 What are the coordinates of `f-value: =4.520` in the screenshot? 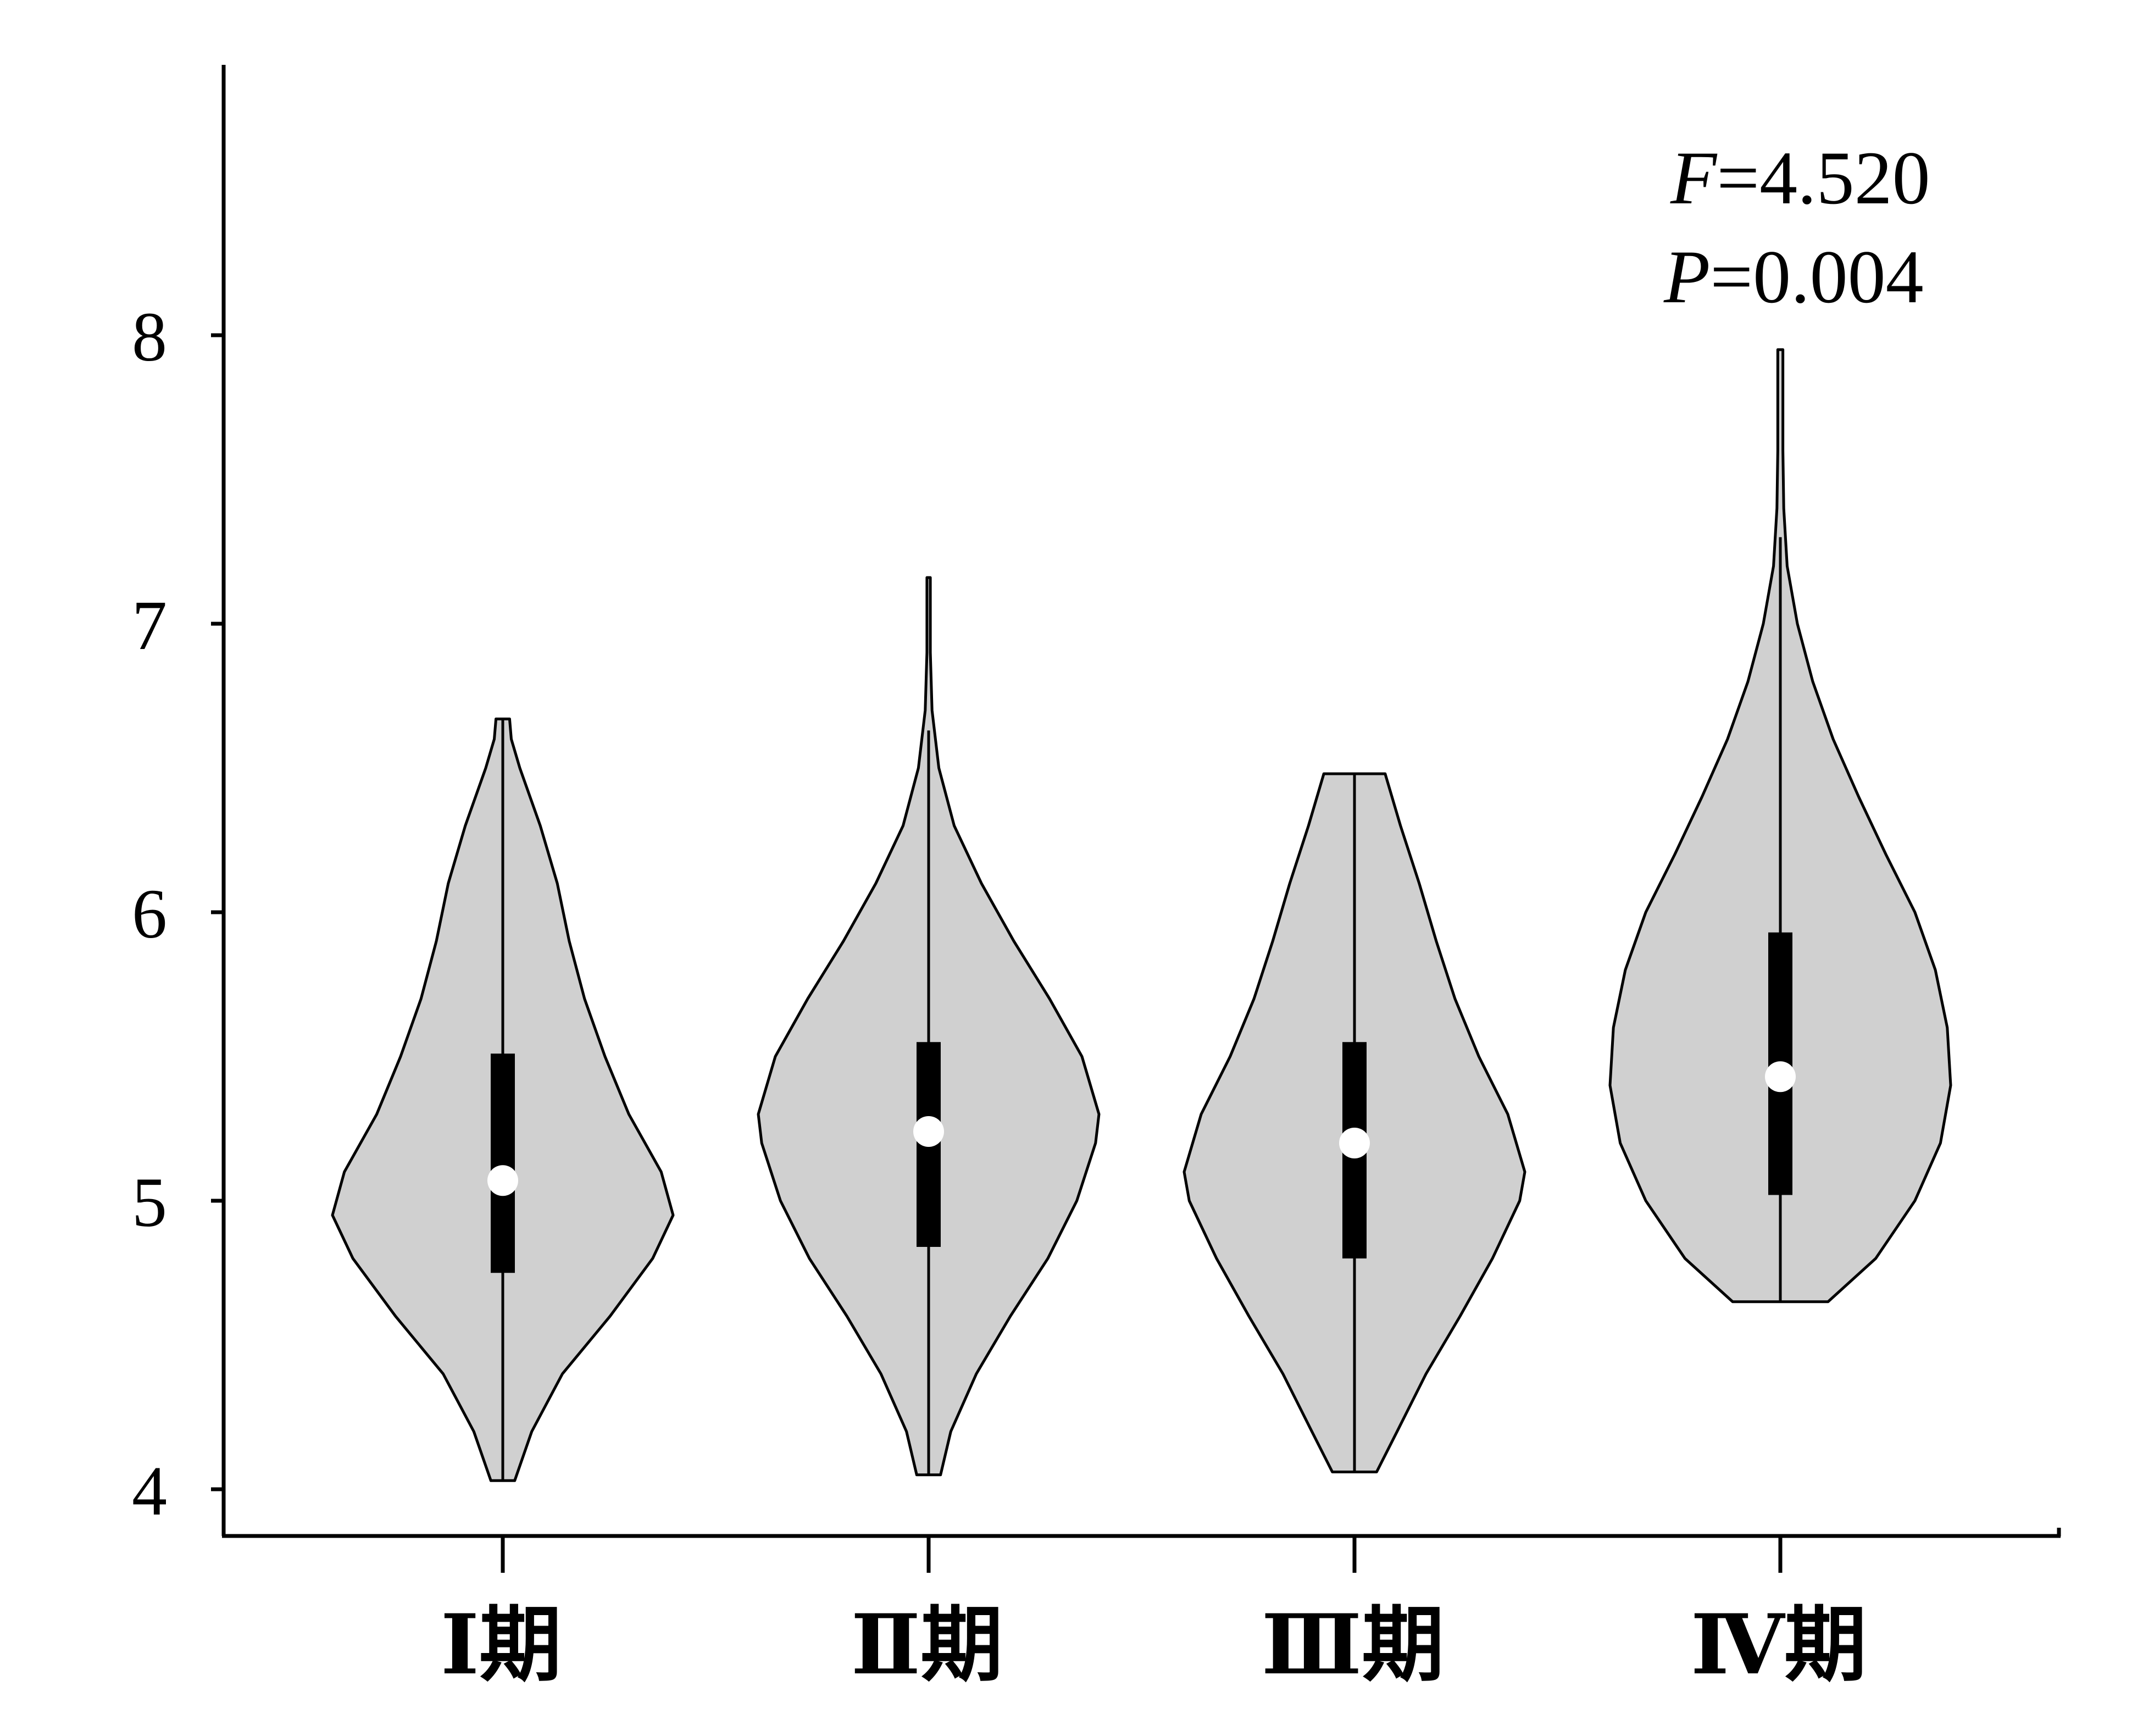 It's located at (1824, 178).